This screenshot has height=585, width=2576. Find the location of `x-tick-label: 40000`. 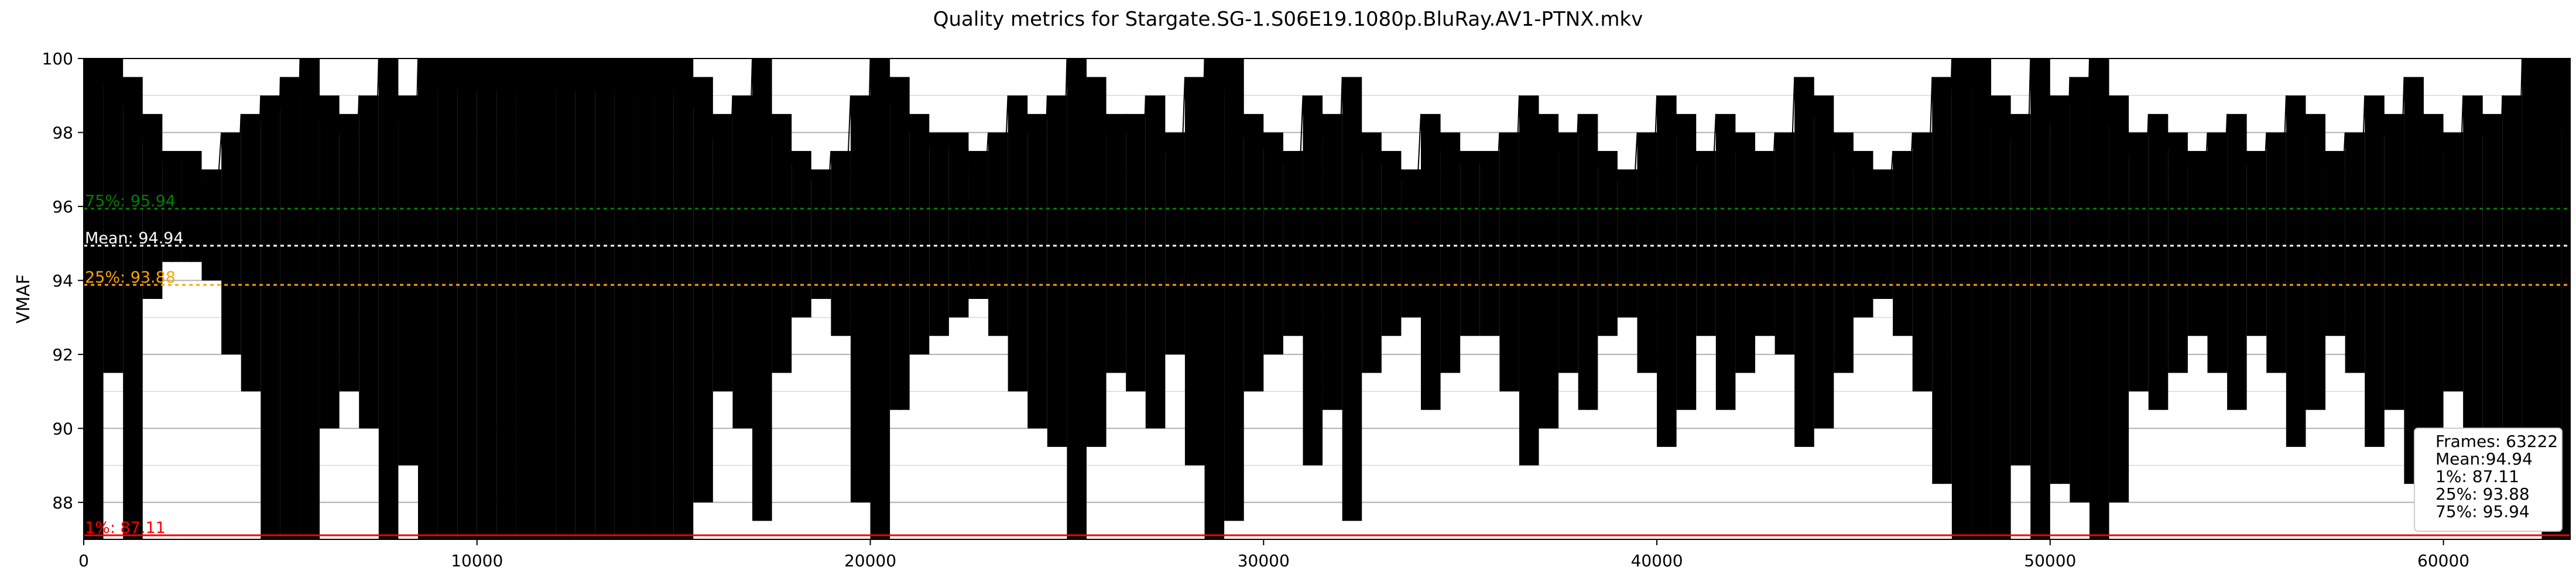

x-tick-label: 40000 is located at coordinates (1657, 560).